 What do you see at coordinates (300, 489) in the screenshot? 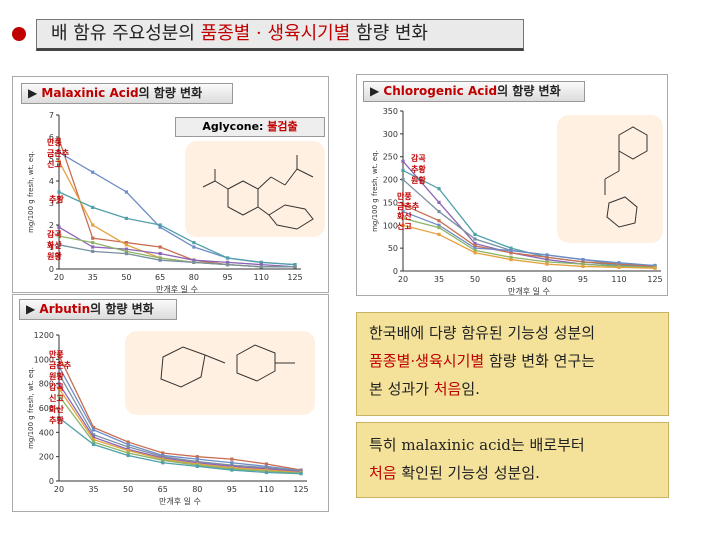
I see `arbutin-xtick-label: 125` at bounding box center [300, 489].